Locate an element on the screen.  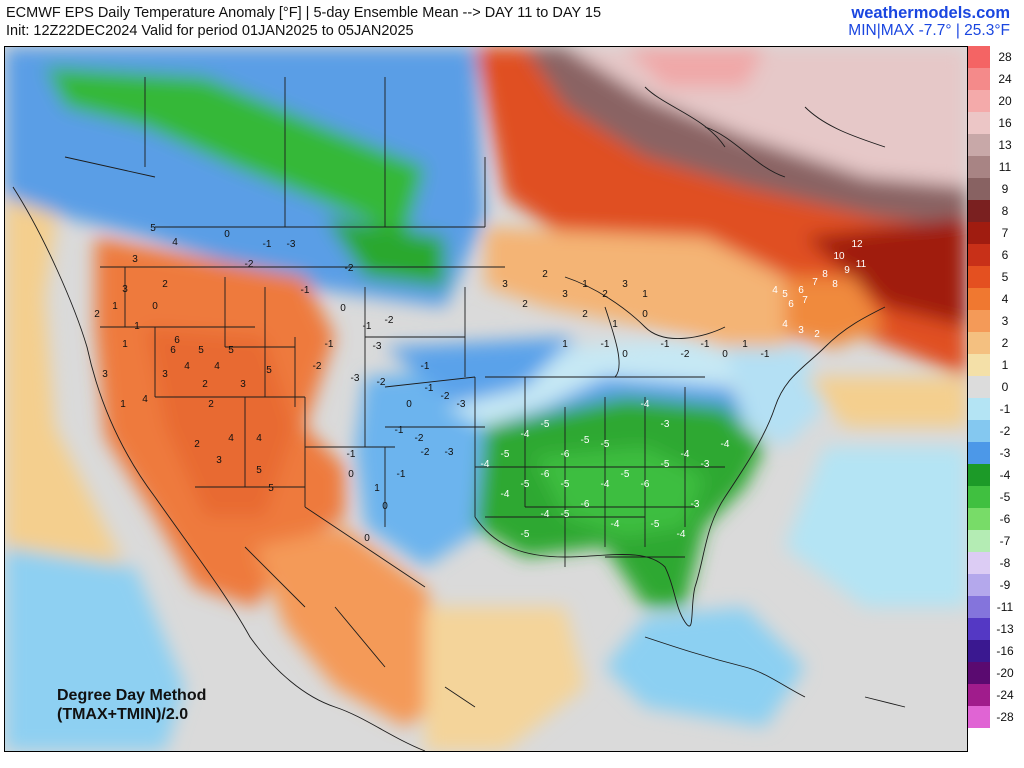
legend-label: 6 is located at coordinates (1005, 255).